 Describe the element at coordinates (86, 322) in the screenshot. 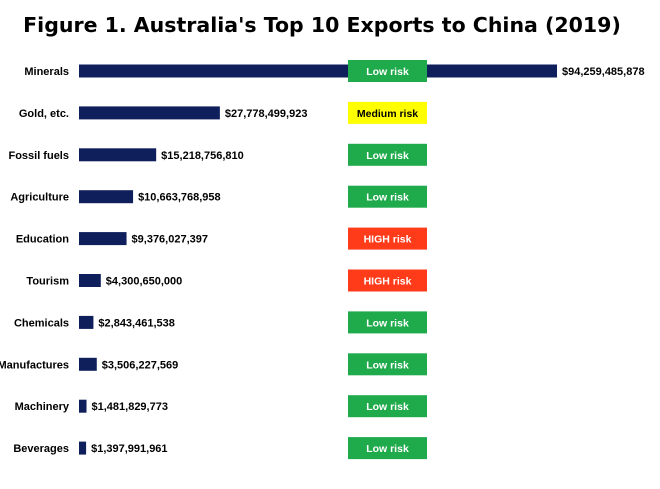

I see `bar-chemicals` at that location.